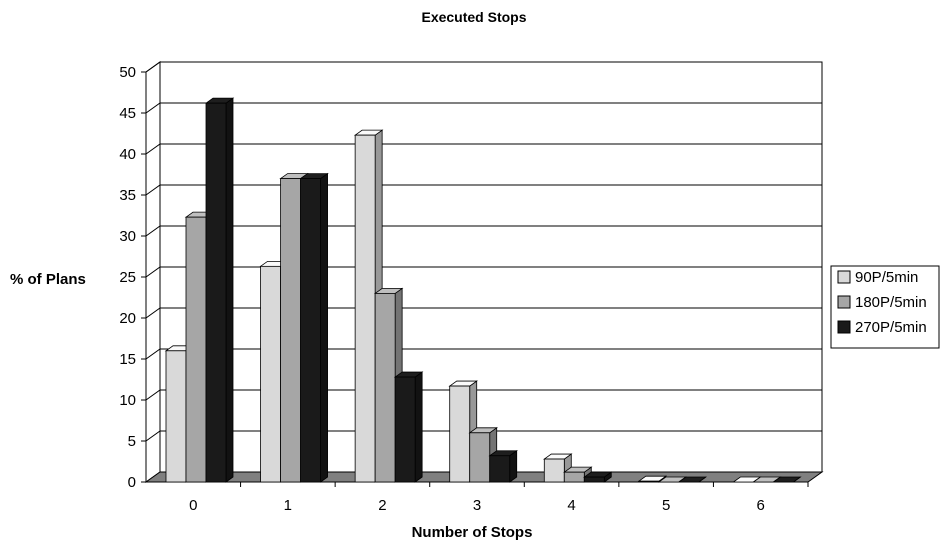 Image resolution: width=943 pixels, height=541 pixels. What do you see at coordinates (127, 359) in the screenshot?
I see `y-tick-label: 15` at bounding box center [127, 359].